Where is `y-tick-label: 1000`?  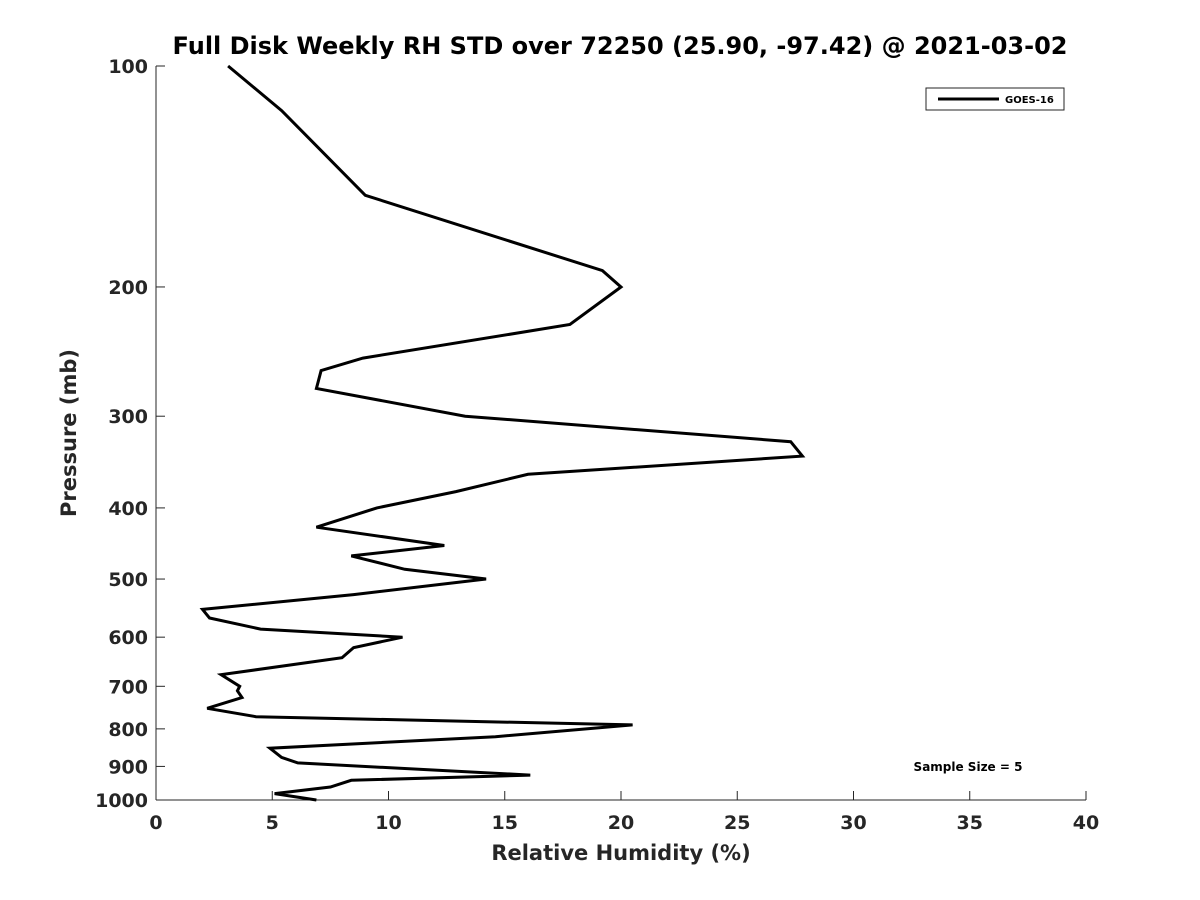
y-tick-label: 1000 is located at coordinates (121, 801).